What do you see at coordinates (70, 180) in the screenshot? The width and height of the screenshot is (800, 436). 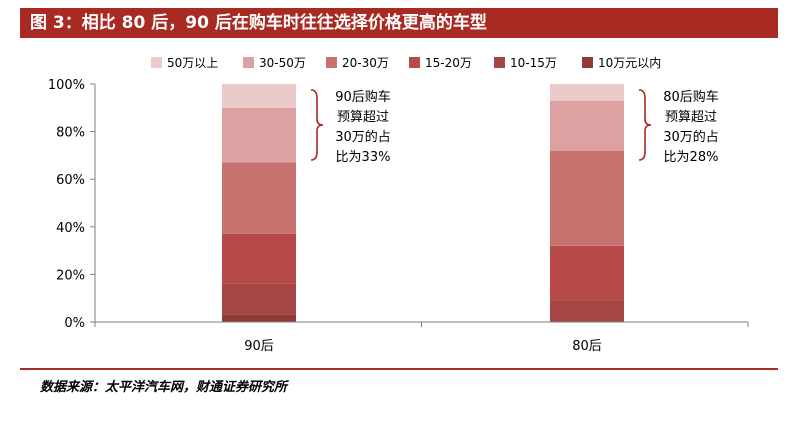 I see `y-tick-label: 60%` at bounding box center [70, 180].